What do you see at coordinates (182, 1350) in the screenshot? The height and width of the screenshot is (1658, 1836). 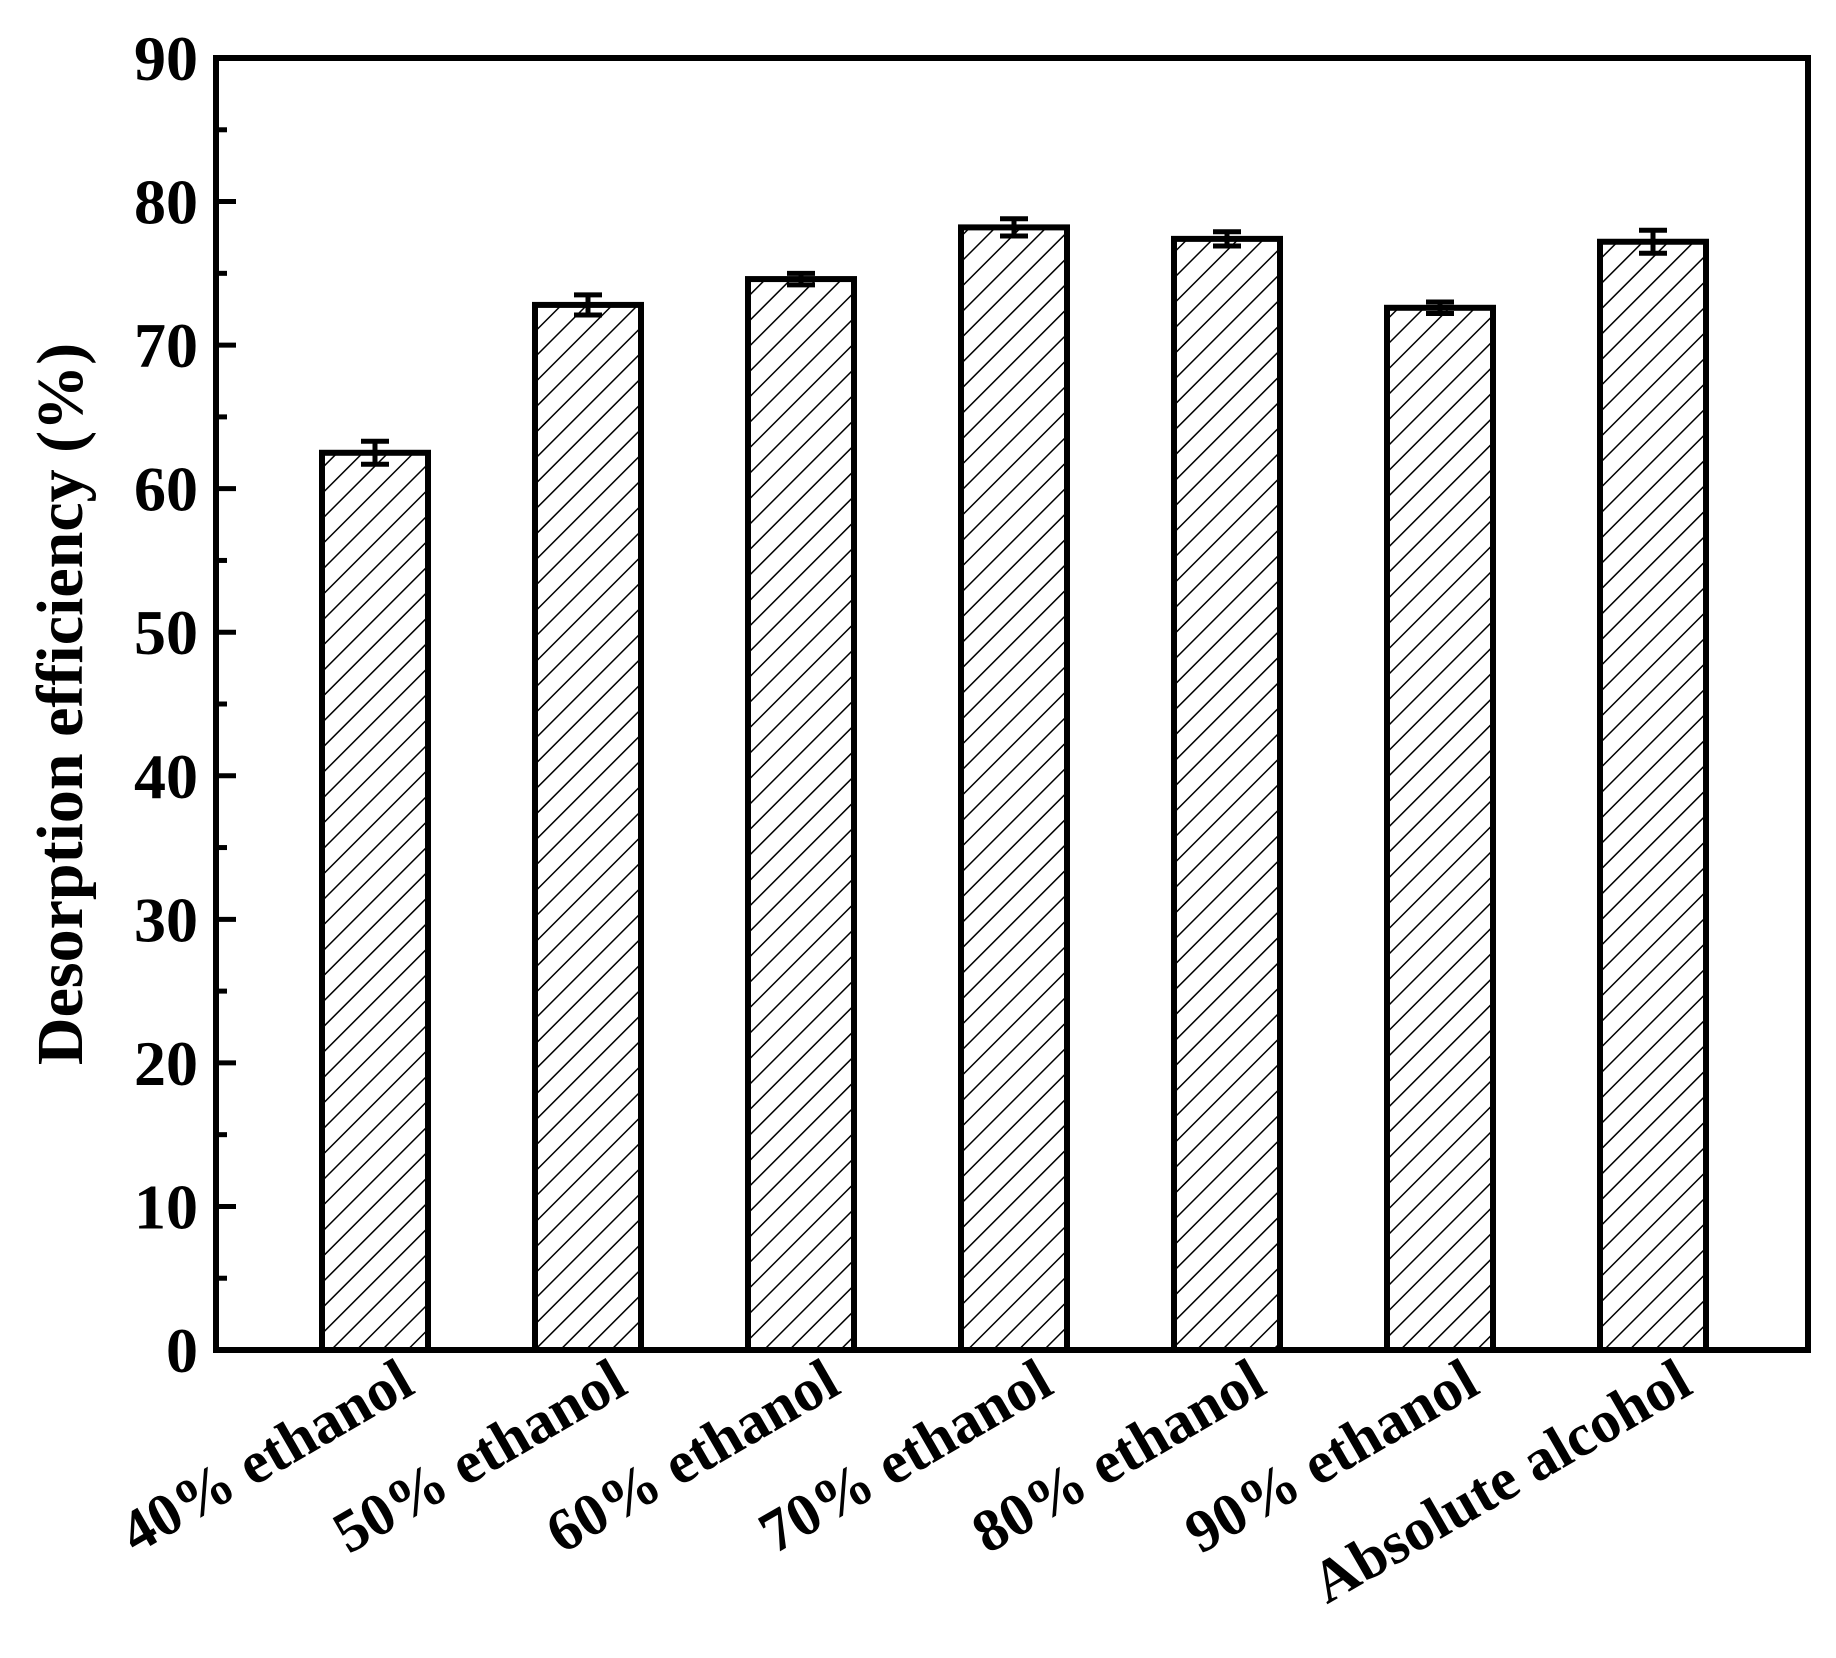 I see `y-tick-label: 0` at bounding box center [182, 1350].